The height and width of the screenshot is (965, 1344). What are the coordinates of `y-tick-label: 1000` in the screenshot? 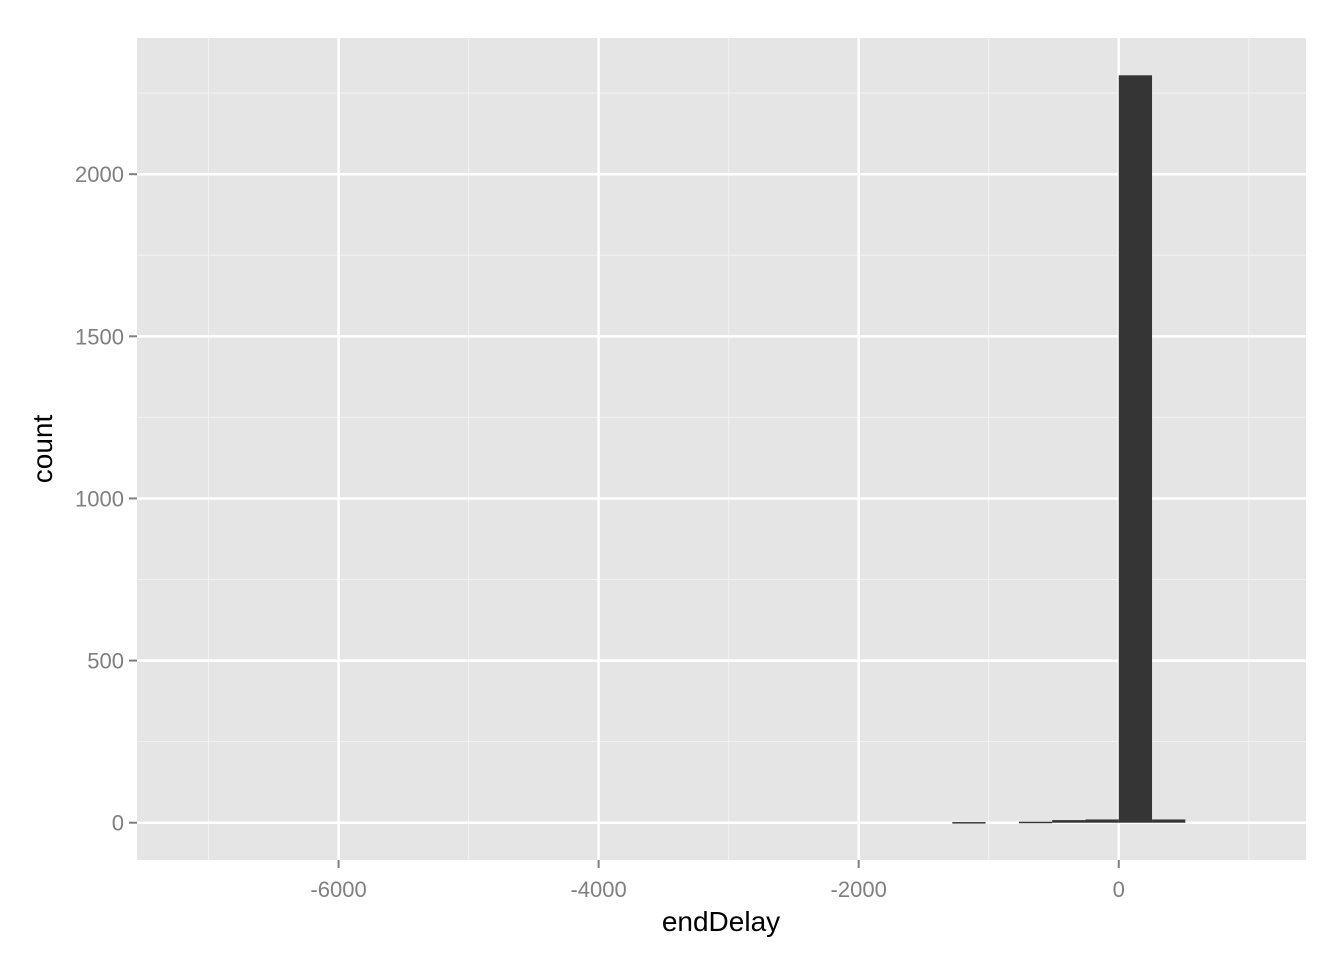 It's located at (99, 498).